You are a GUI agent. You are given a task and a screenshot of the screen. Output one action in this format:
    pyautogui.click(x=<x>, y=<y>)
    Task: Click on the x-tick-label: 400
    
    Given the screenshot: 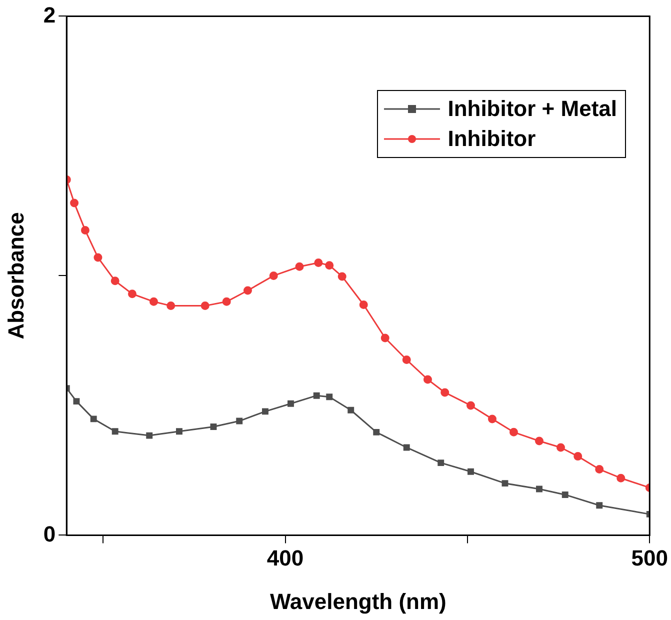 What is the action you would take?
    pyautogui.click(x=285, y=557)
    